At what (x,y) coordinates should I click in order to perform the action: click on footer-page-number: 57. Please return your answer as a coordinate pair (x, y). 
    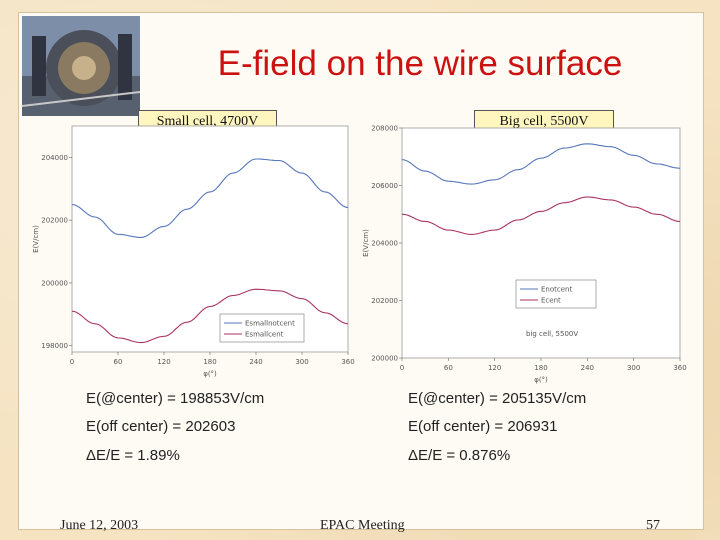
    Looking at the image, I should click on (653, 525).